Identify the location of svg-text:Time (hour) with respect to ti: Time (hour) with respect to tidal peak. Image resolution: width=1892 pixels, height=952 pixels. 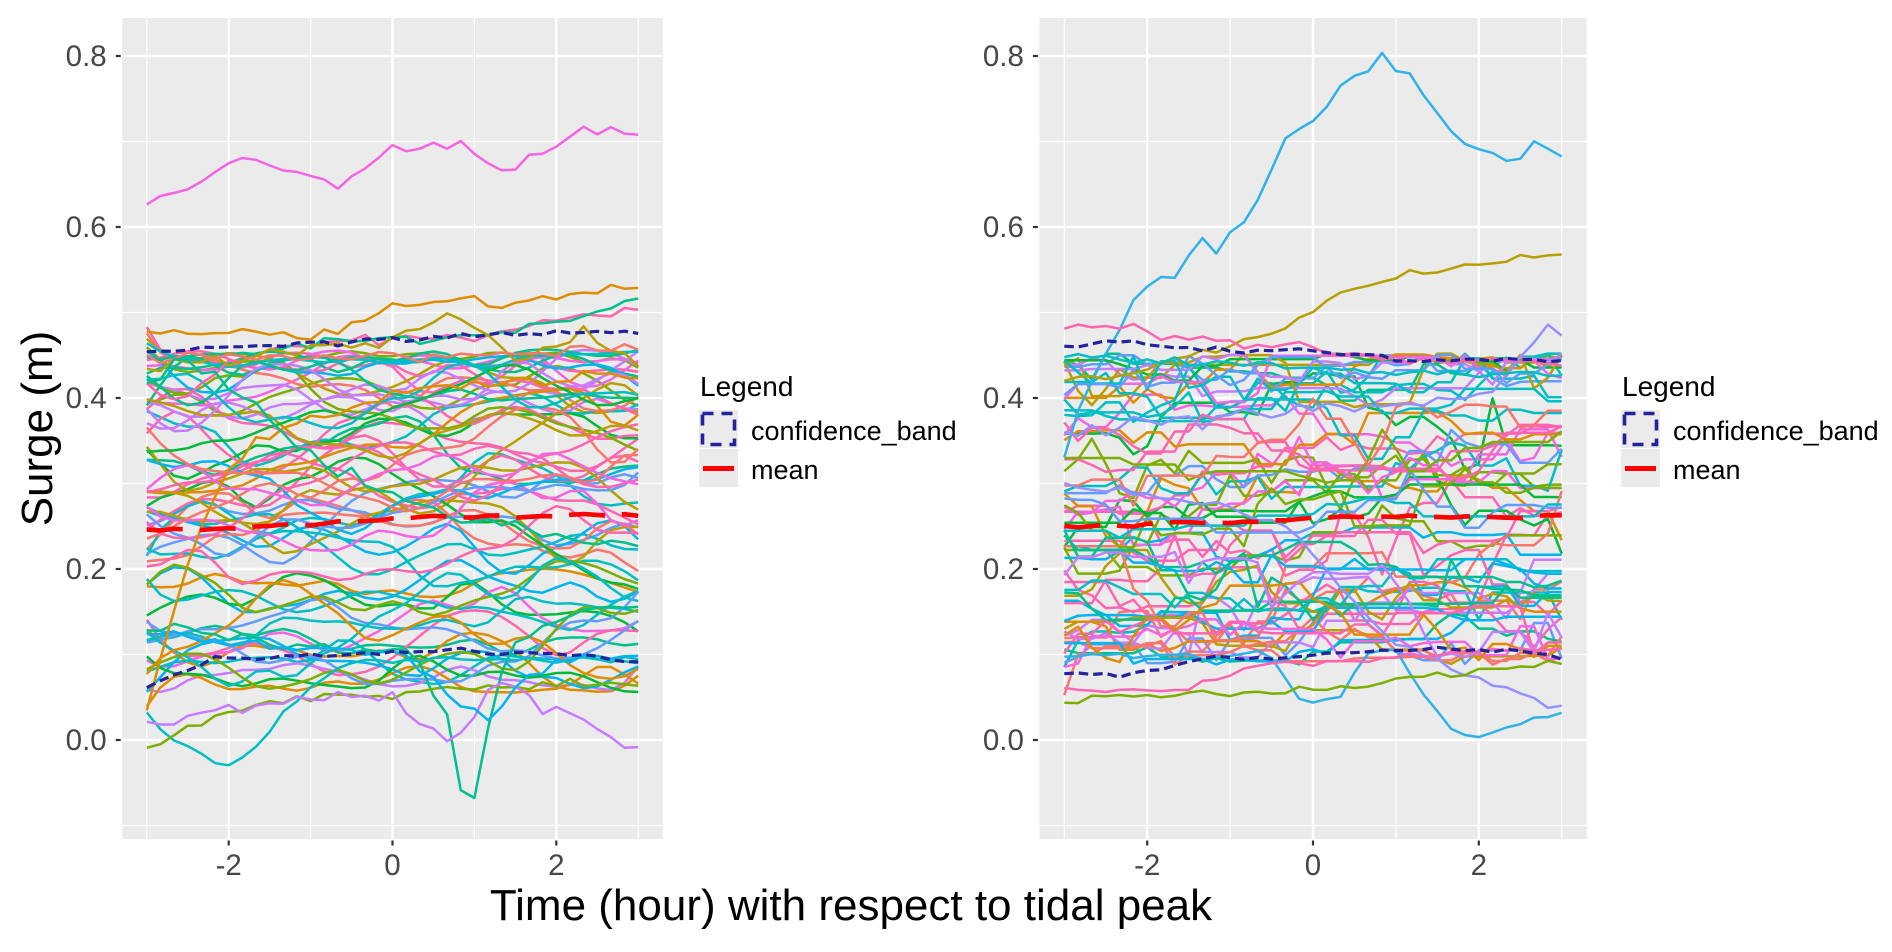
(851, 905).